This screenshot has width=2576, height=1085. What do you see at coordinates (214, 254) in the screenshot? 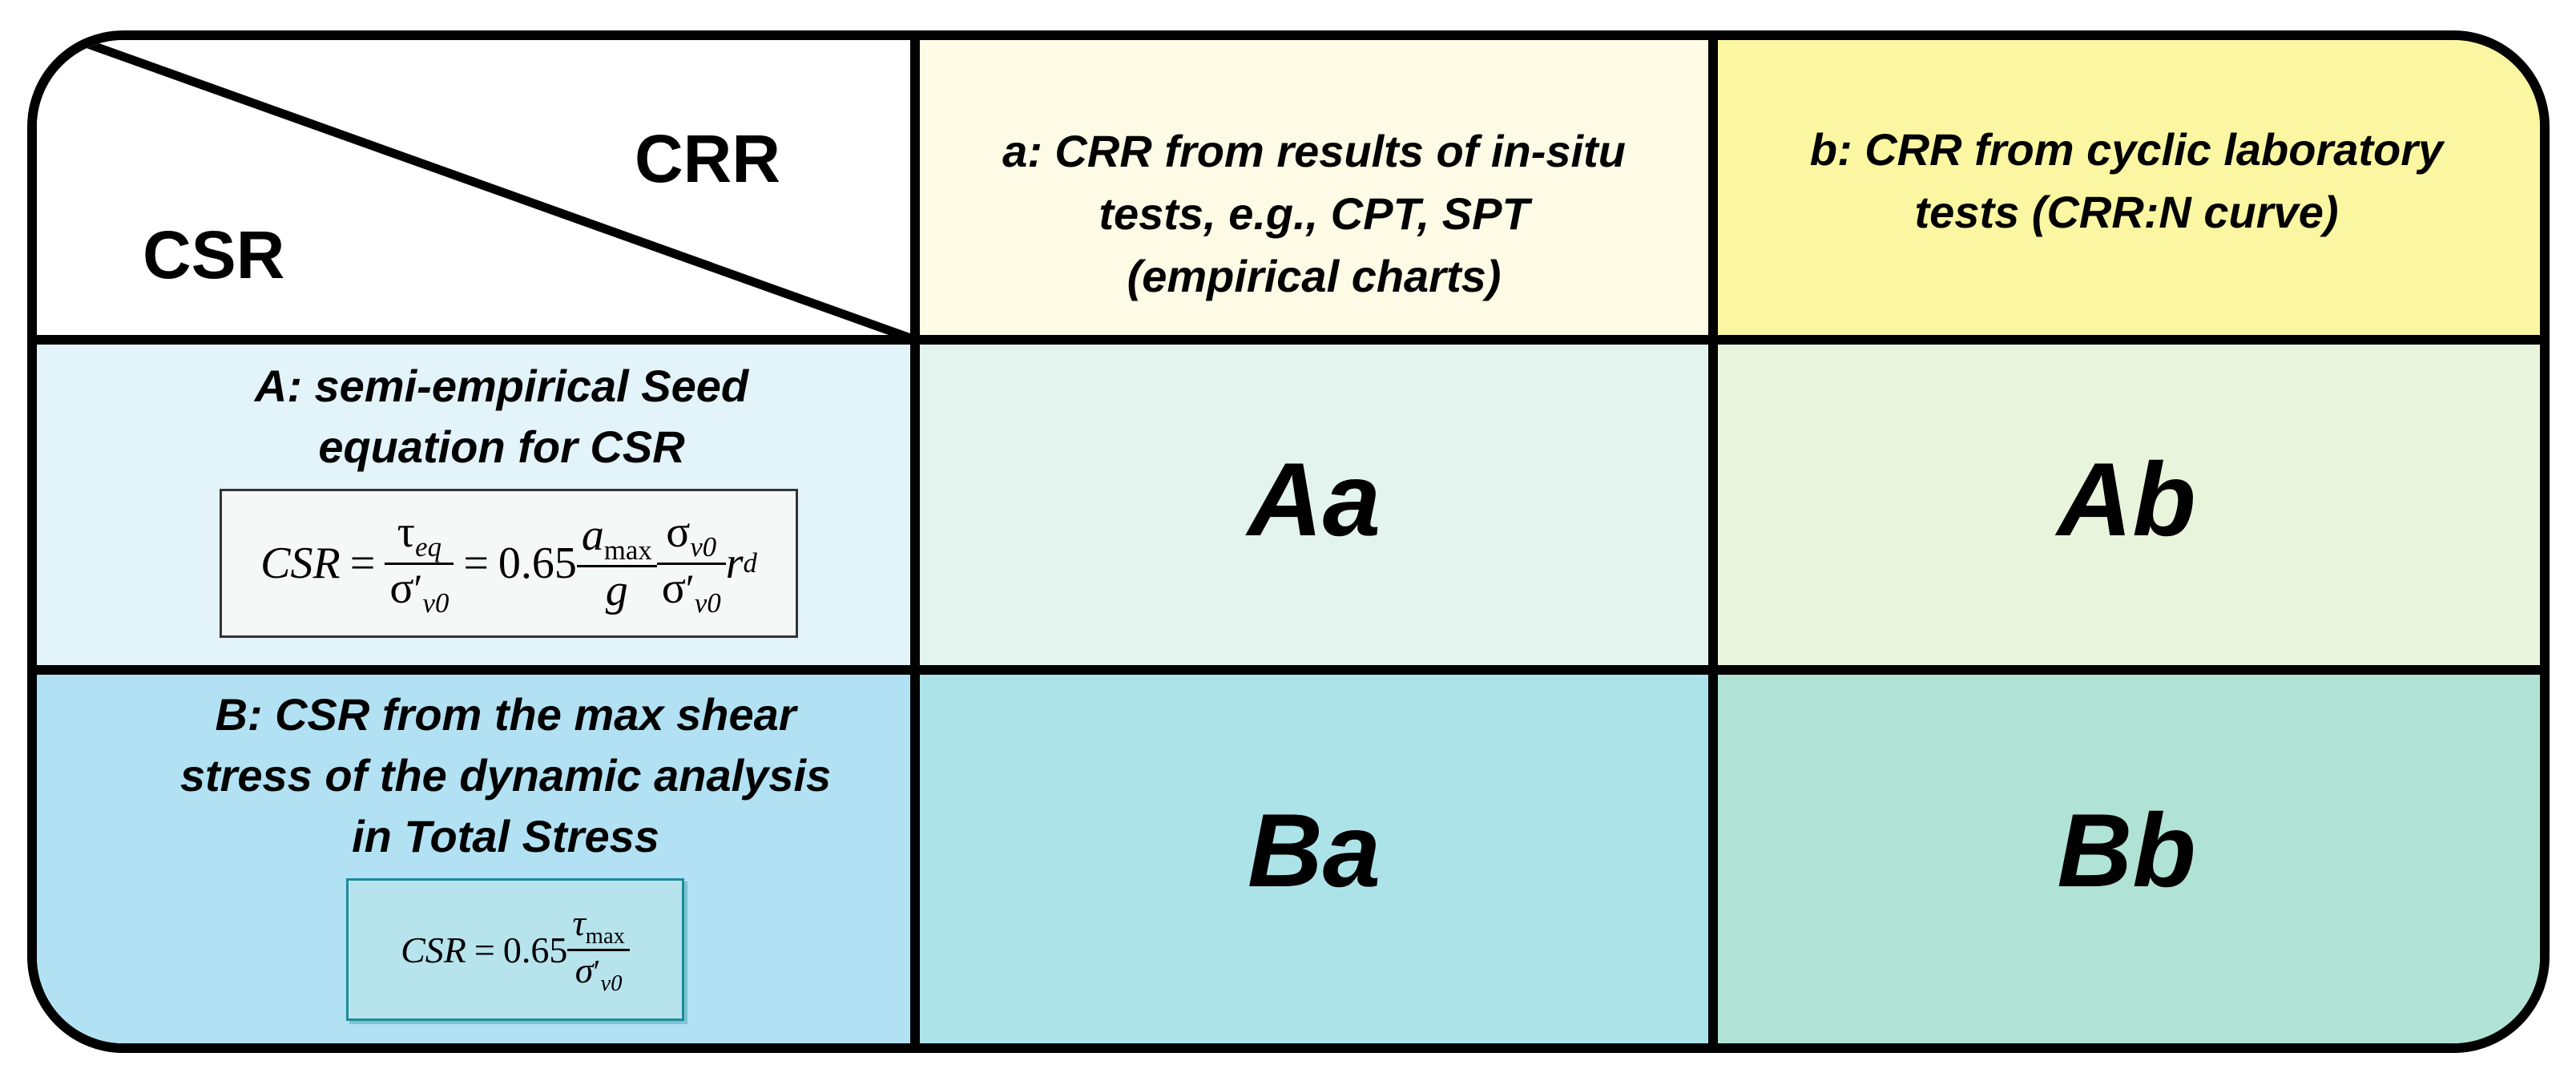
I see `csr-axis-label: CSR` at bounding box center [214, 254].